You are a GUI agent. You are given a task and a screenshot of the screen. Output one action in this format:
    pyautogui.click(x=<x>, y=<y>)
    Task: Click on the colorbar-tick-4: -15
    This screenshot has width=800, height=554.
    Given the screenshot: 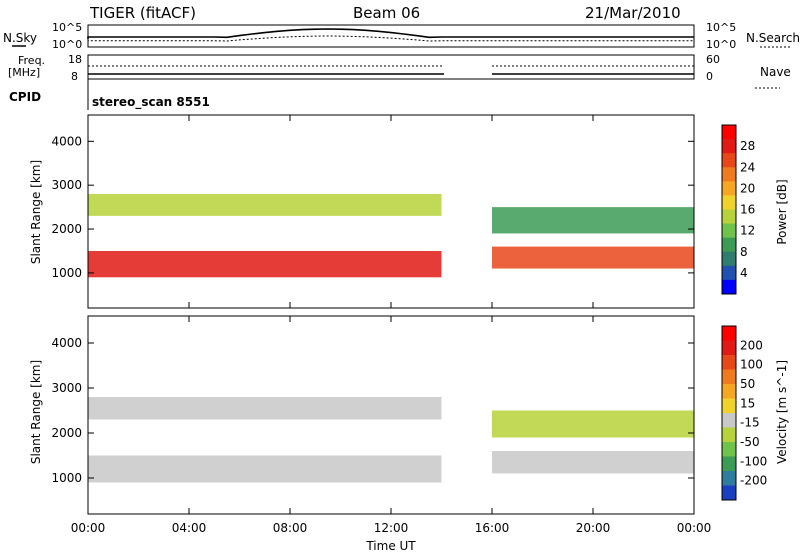 What is the action you would take?
    pyautogui.click(x=750, y=423)
    